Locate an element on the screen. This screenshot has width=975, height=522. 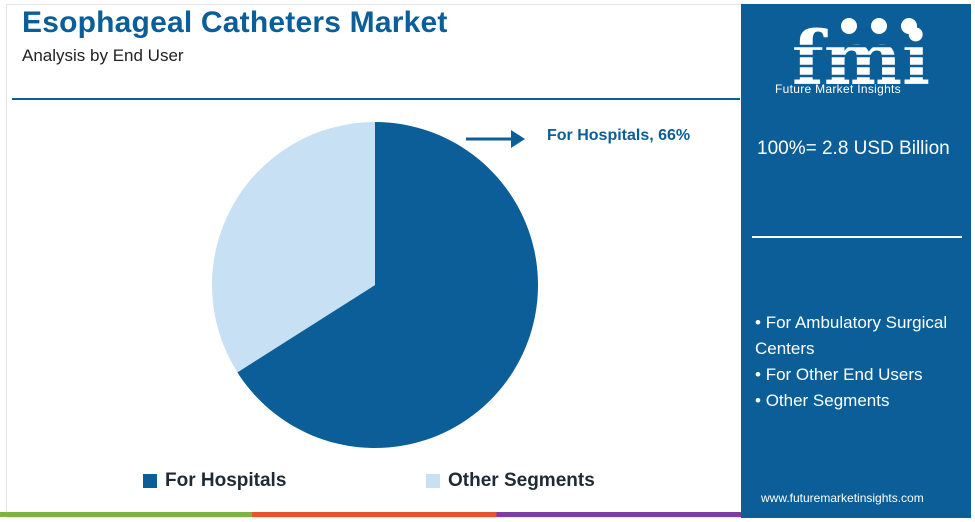
list-item: • For Ambulatory Surgical Centers is located at coordinates (851, 335).